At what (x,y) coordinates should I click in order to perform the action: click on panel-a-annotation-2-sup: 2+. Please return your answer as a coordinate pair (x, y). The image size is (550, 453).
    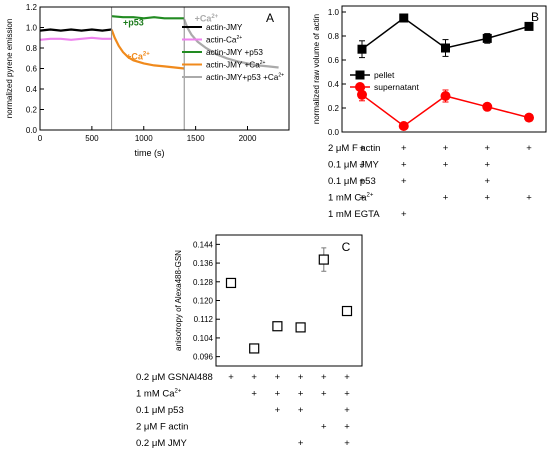
    Looking at the image, I should click on (146, 55).